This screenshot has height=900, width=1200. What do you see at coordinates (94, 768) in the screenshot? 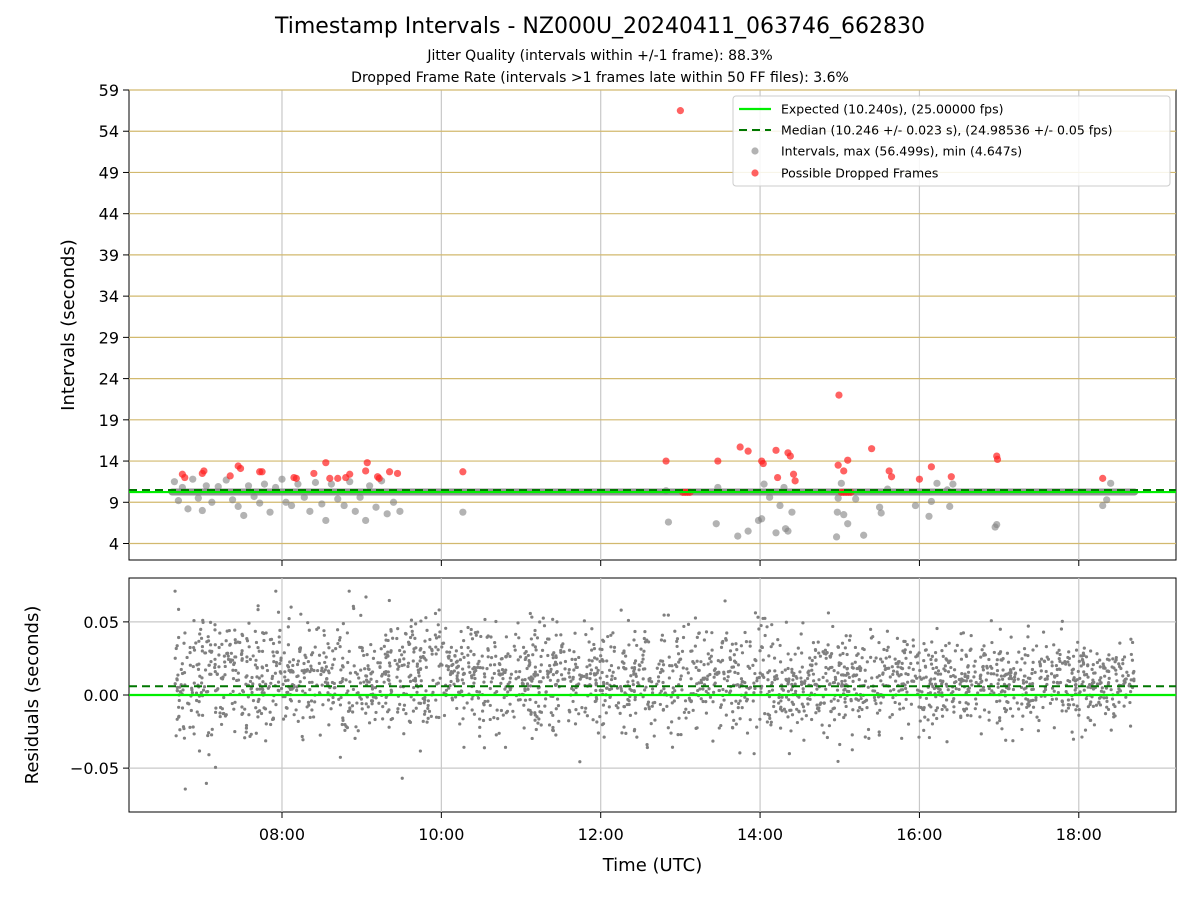
I see `residuals-ytick-label: −0.05` at bounding box center [94, 768].